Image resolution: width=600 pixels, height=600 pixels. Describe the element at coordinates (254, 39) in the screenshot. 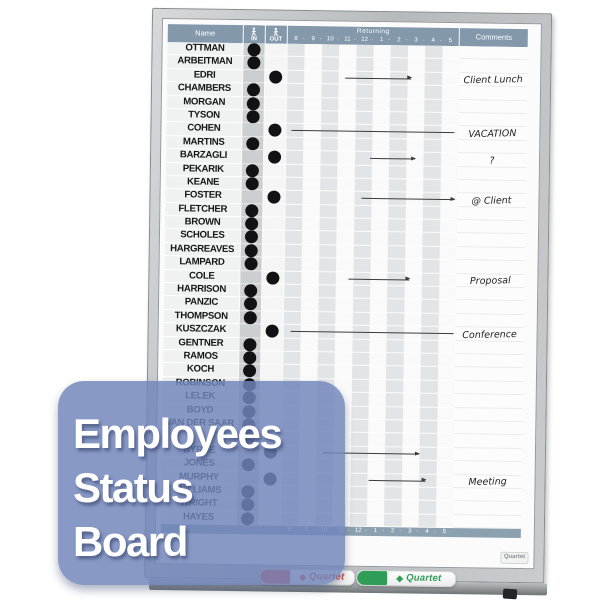

I see `in-label: IN` at that location.